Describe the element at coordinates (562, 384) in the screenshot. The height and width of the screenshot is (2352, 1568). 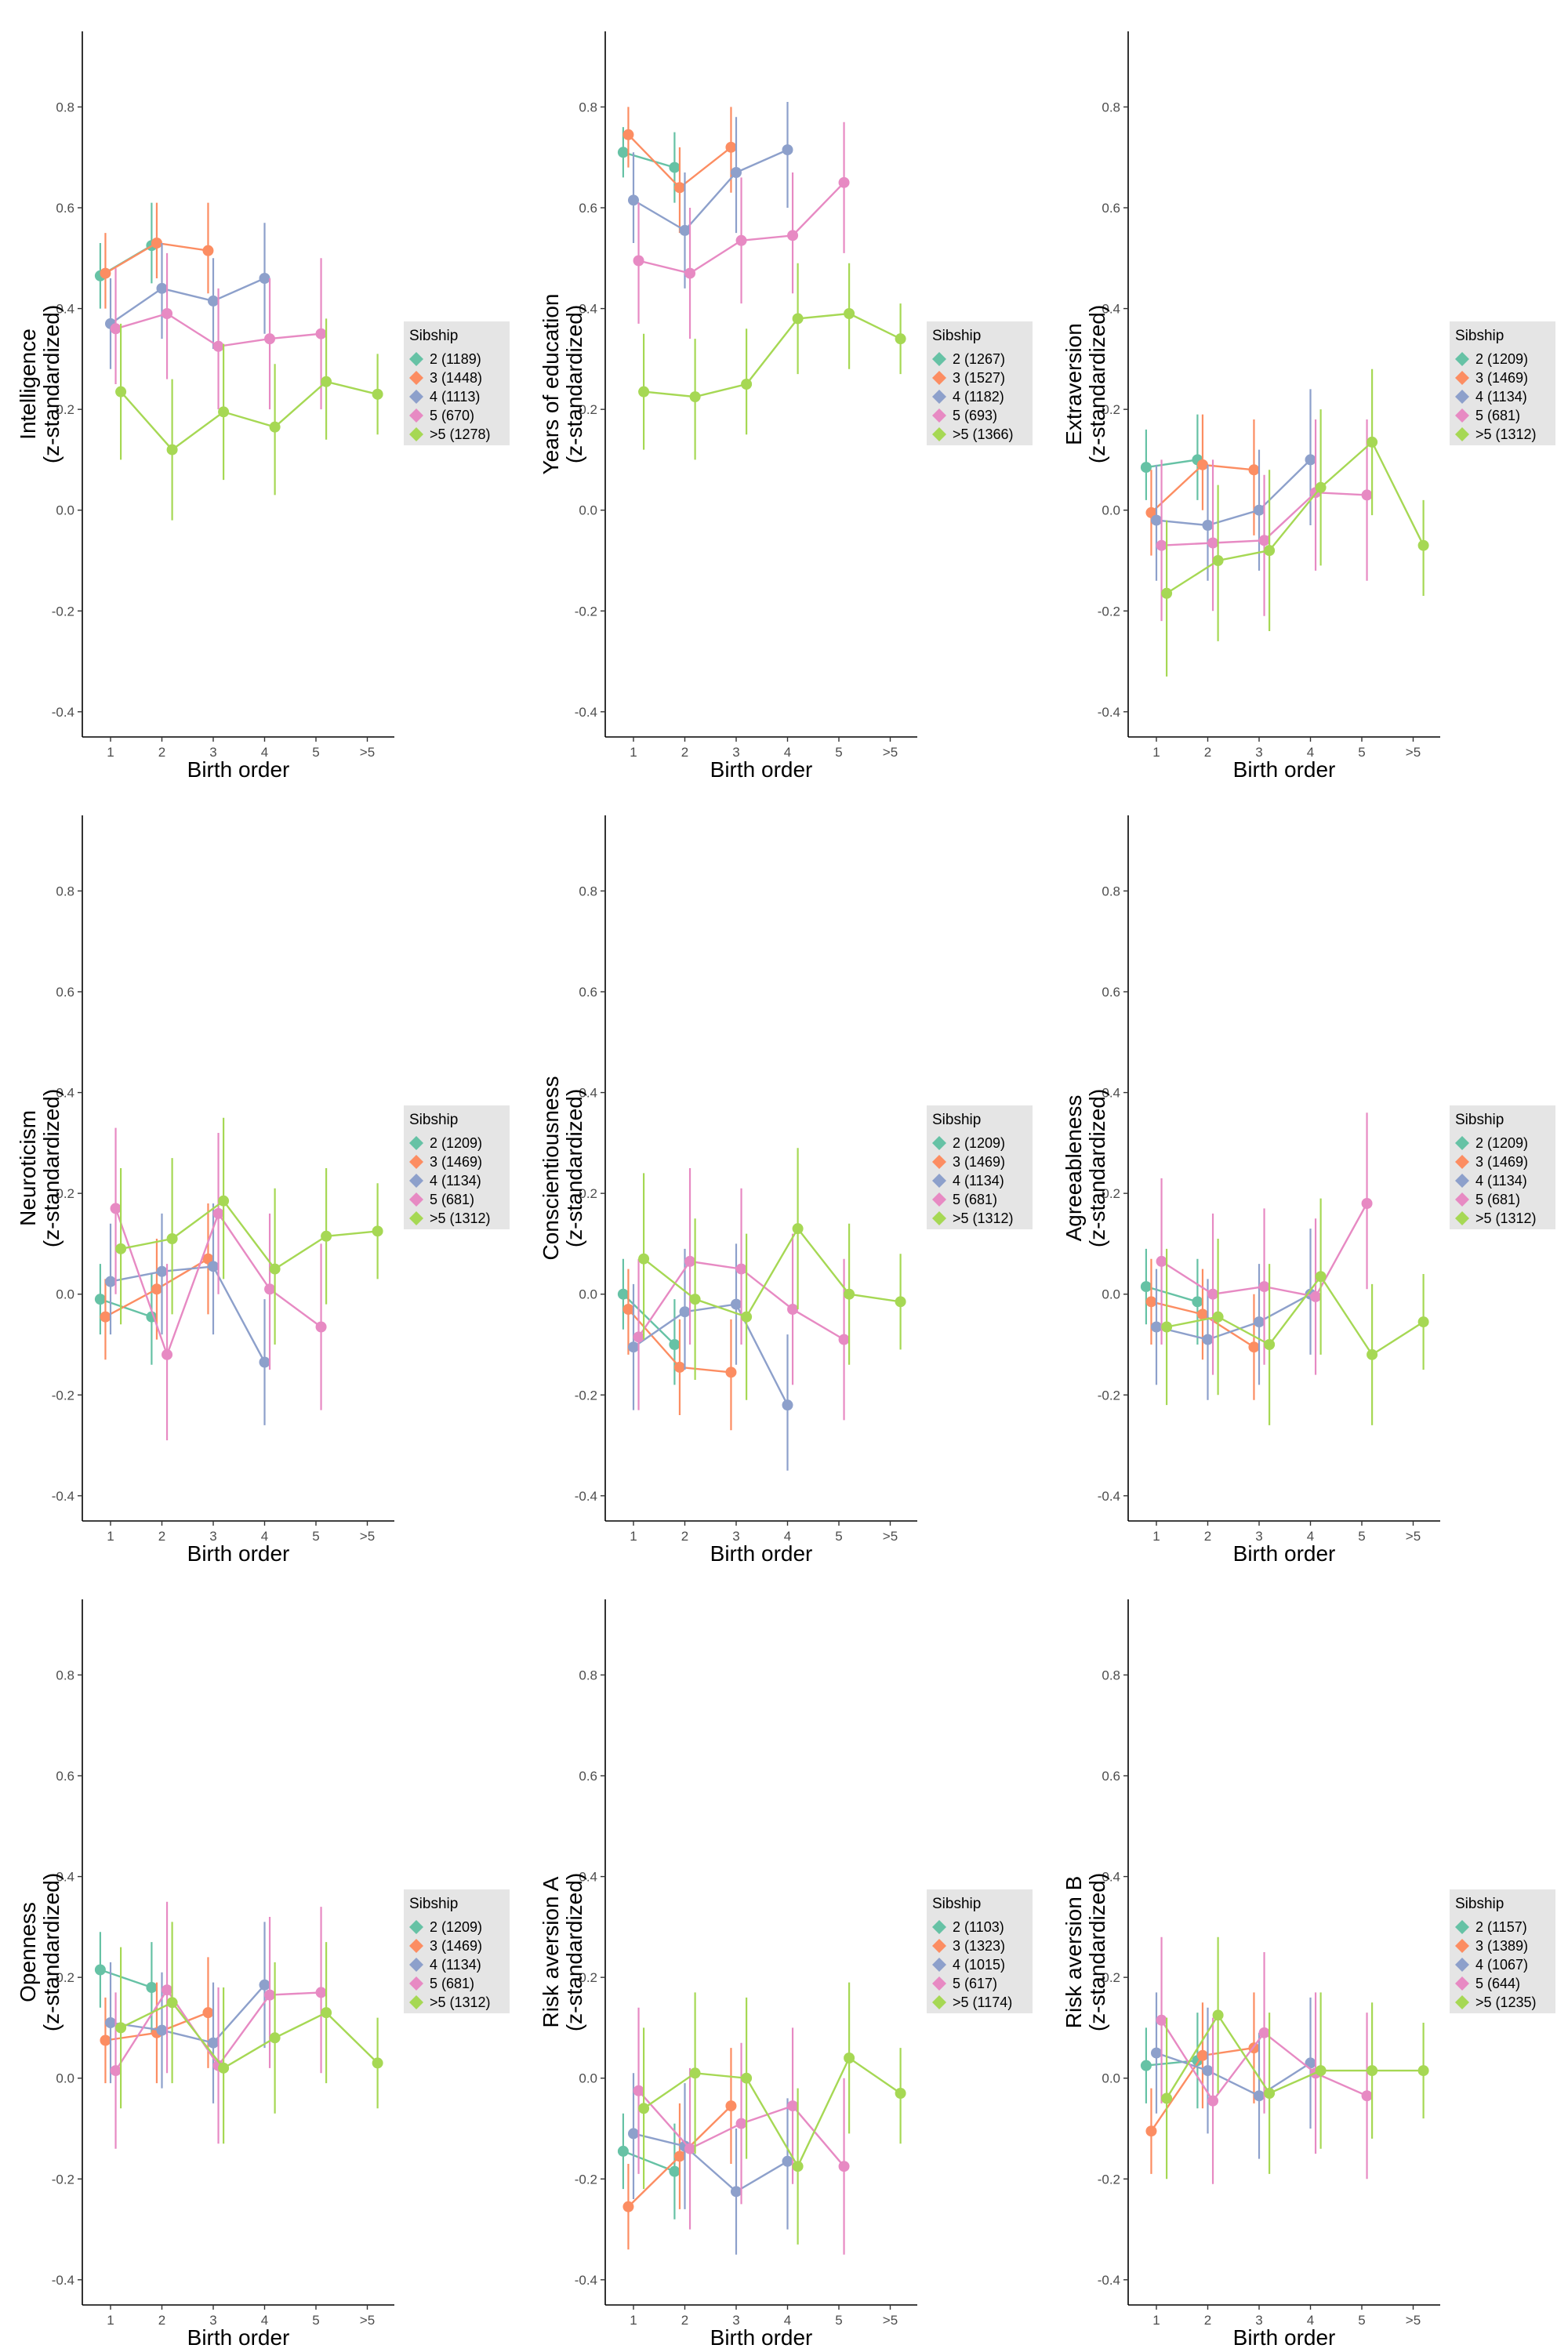
I see `y-axis-title: Years of education(z-standardized)` at that location.